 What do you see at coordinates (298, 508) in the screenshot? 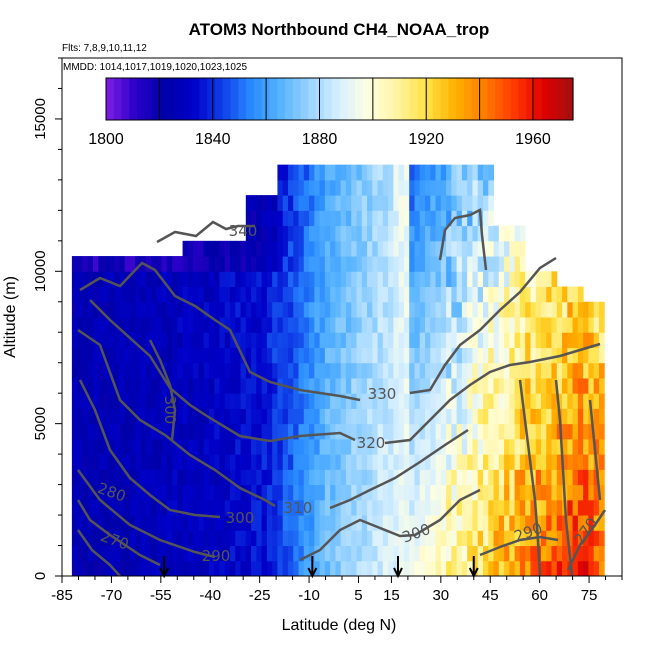
I see `contour-label-310: 310` at bounding box center [298, 508].